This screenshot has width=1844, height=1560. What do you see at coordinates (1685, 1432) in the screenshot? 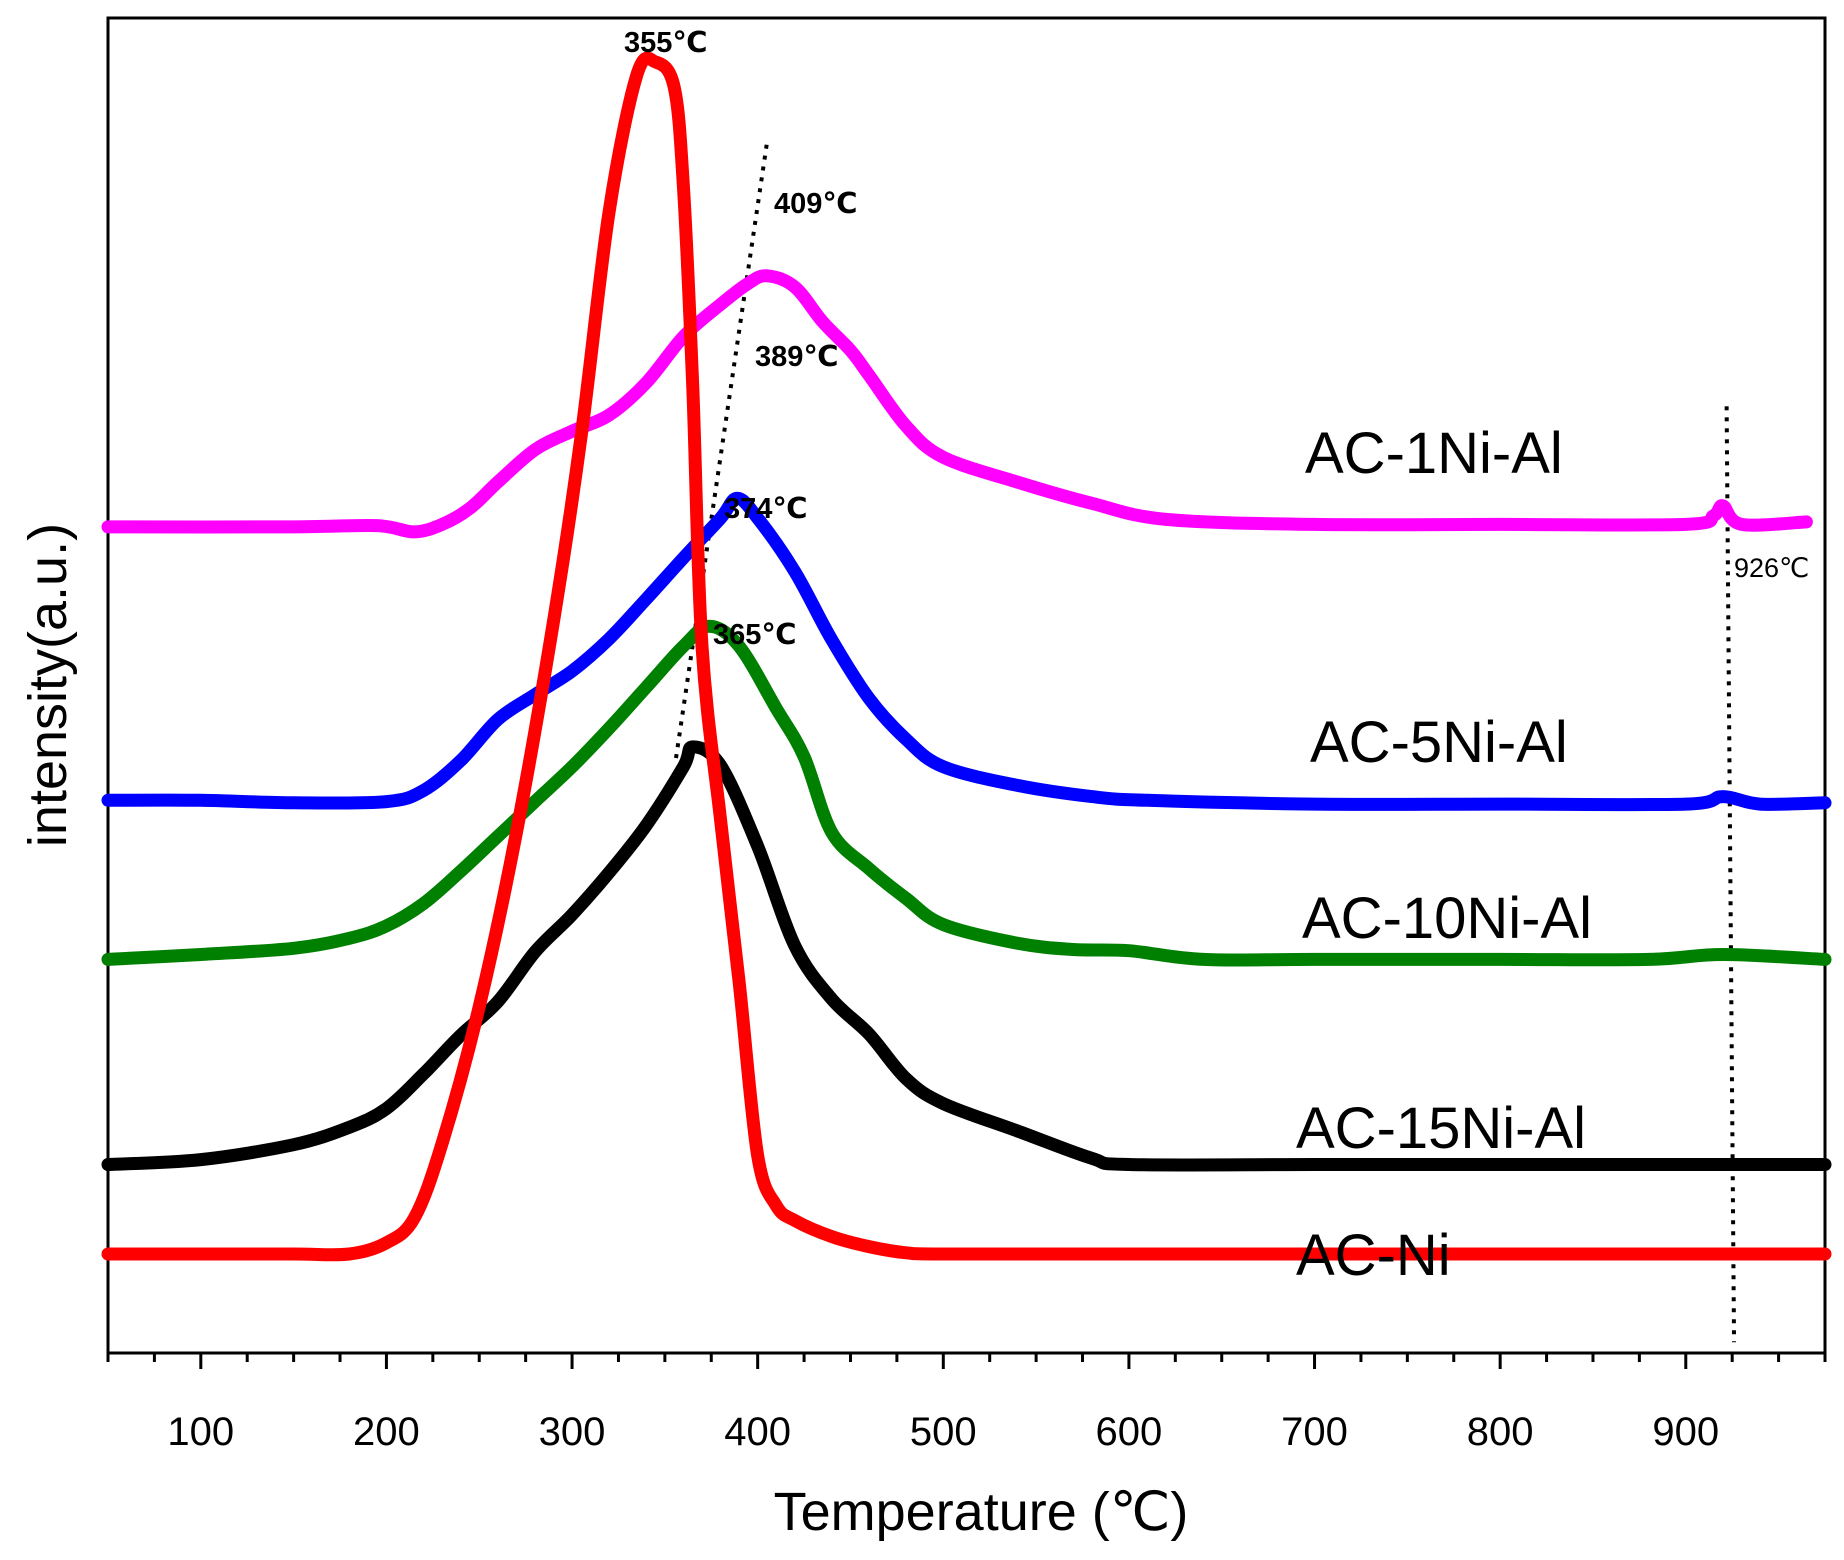
I see `x-tick-label: 900` at bounding box center [1685, 1432].